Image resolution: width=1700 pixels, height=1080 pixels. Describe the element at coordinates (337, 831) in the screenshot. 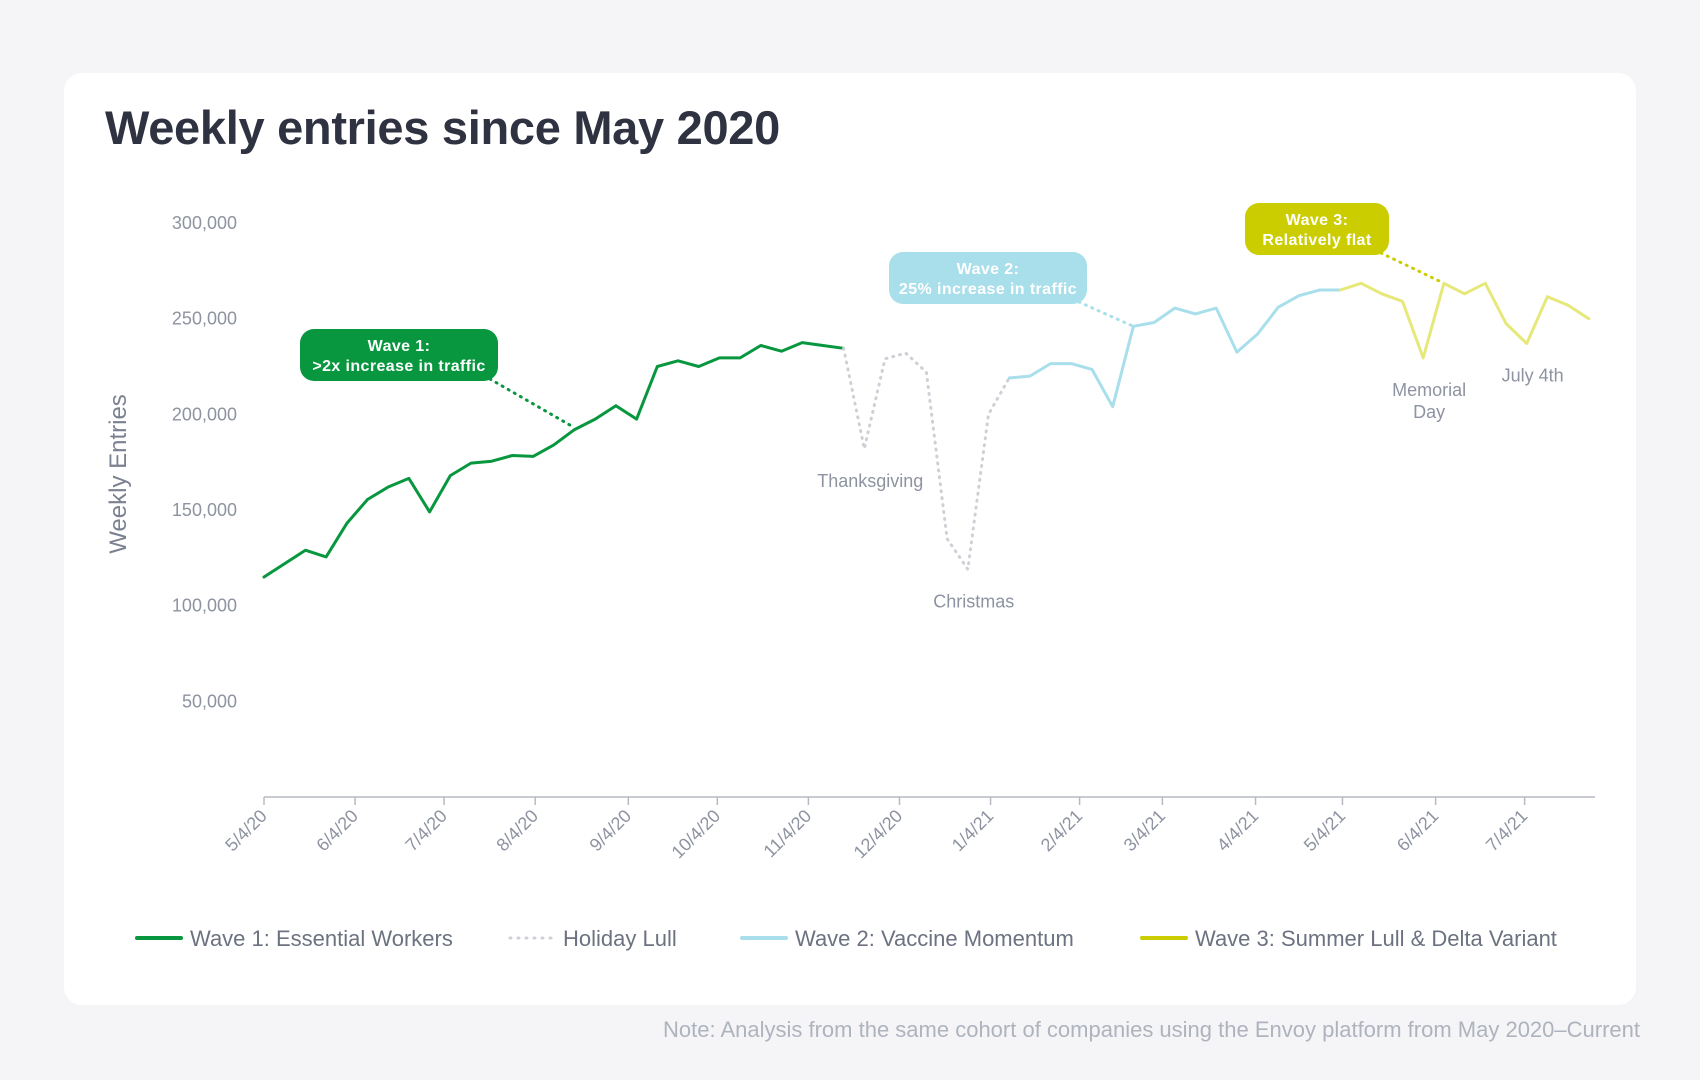

I see `x-tick-label: 6/4/20` at that location.